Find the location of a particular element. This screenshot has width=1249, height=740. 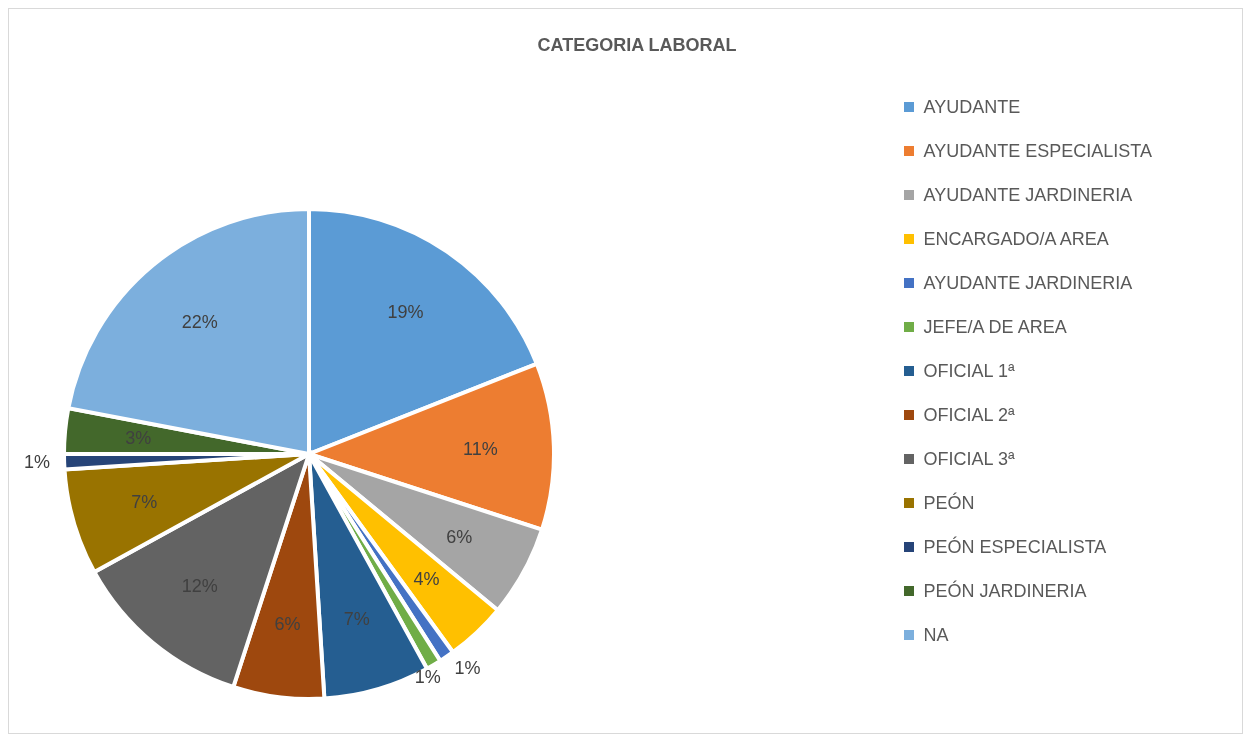

legend-label: AYUDANTE is located at coordinates (972, 107).